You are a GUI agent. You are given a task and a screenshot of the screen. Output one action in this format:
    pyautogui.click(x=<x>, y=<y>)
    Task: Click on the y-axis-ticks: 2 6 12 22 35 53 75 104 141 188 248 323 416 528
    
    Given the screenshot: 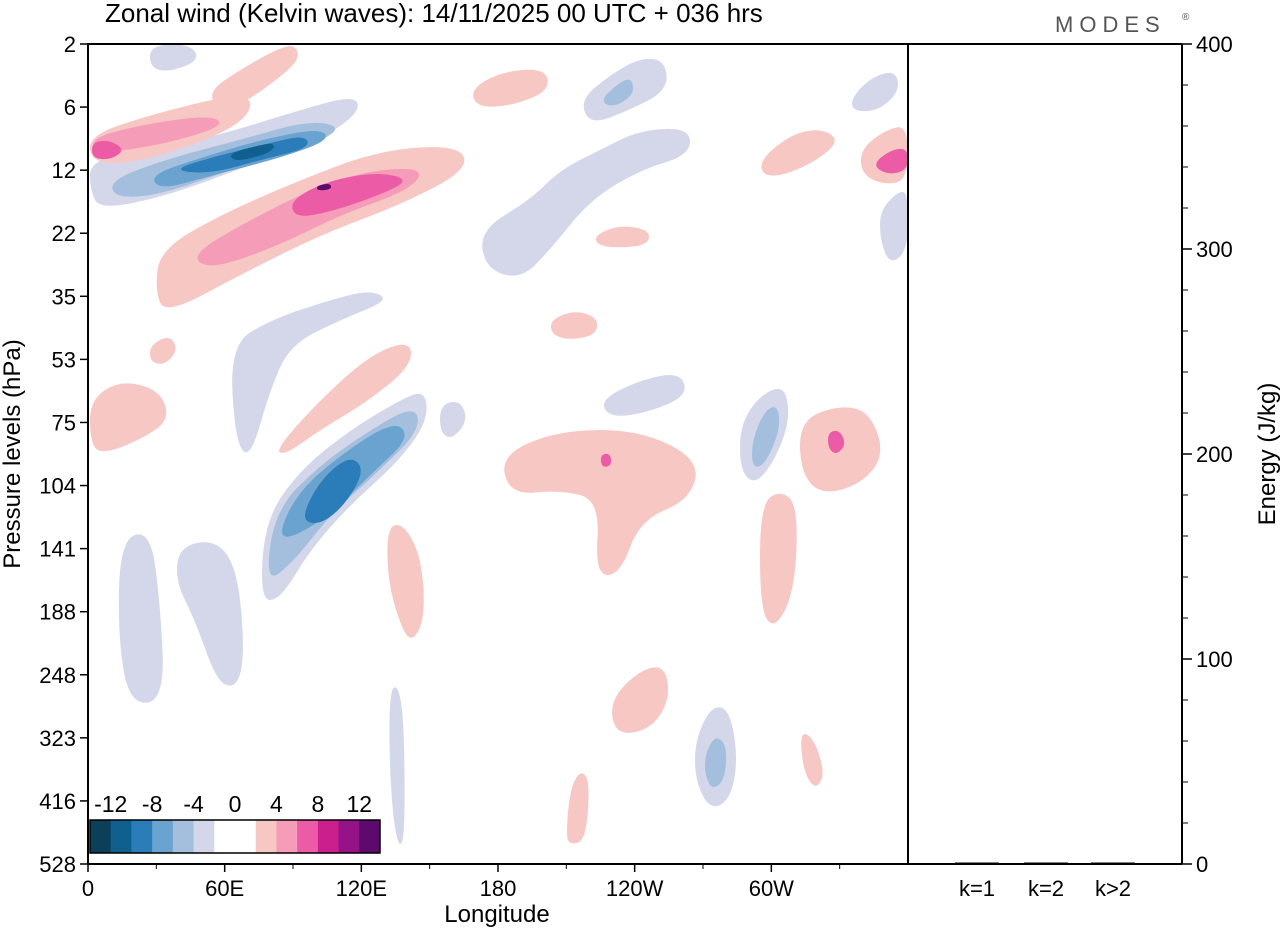 What is the action you would take?
    pyautogui.click(x=63, y=454)
    